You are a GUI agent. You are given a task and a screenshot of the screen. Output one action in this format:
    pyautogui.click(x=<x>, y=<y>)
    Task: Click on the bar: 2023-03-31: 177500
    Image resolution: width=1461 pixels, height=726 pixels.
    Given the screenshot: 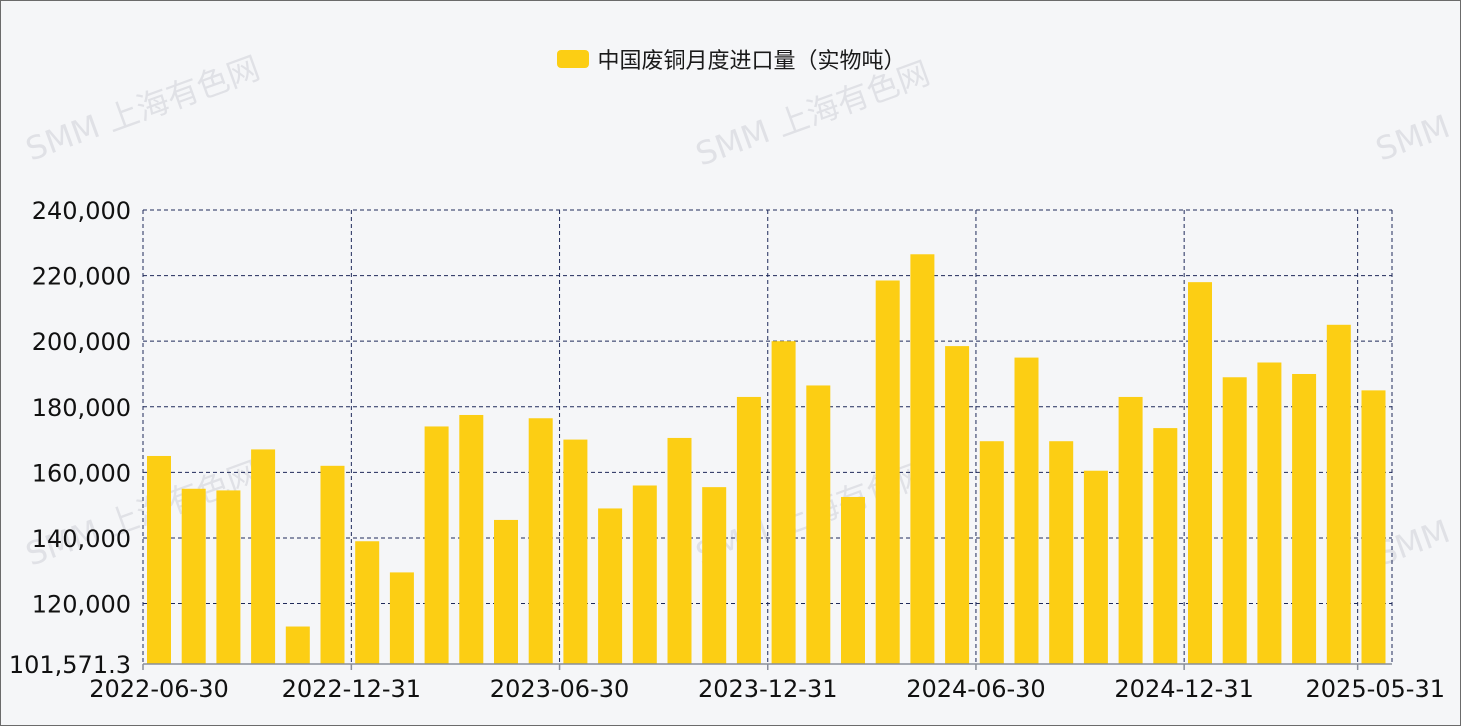 What is the action you would take?
    pyautogui.click(x=471, y=539)
    